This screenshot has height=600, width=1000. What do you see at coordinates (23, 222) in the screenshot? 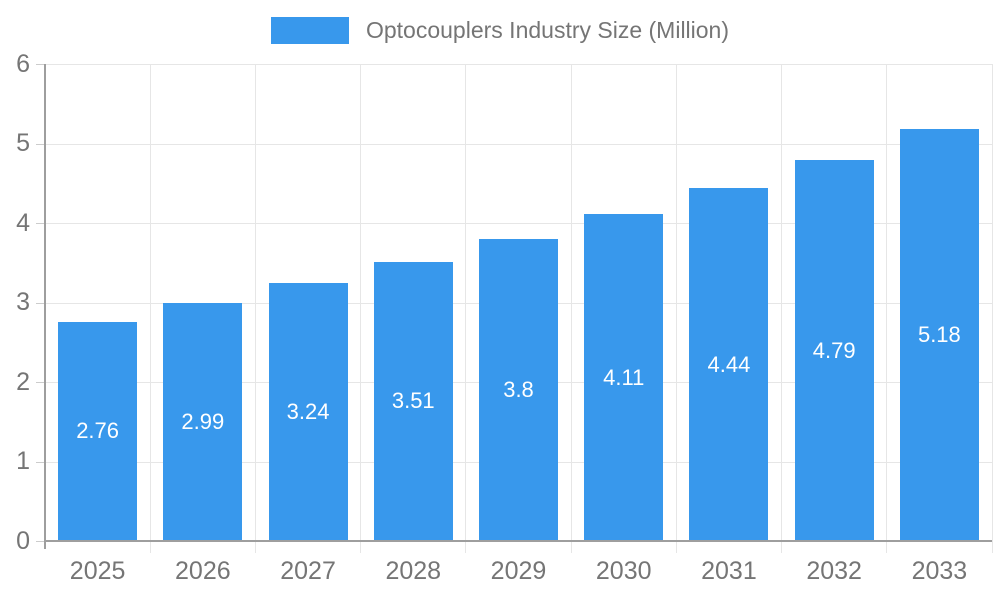
I see `y-tick-label: 4` at bounding box center [23, 222].